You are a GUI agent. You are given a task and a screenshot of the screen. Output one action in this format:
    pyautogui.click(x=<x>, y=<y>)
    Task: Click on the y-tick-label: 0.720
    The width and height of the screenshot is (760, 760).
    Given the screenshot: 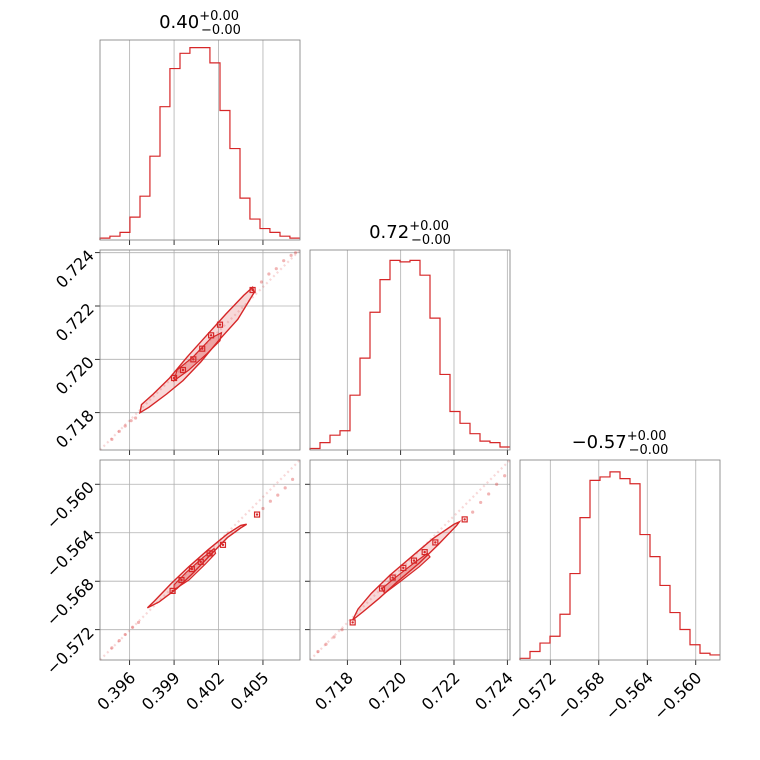 What is the action you would take?
    pyautogui.click(x=75, y=376)
    